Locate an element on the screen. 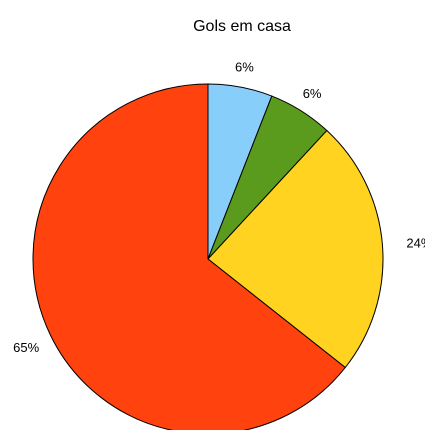  pie-slice-label-1: 6% is located at coordinates (244, 66).